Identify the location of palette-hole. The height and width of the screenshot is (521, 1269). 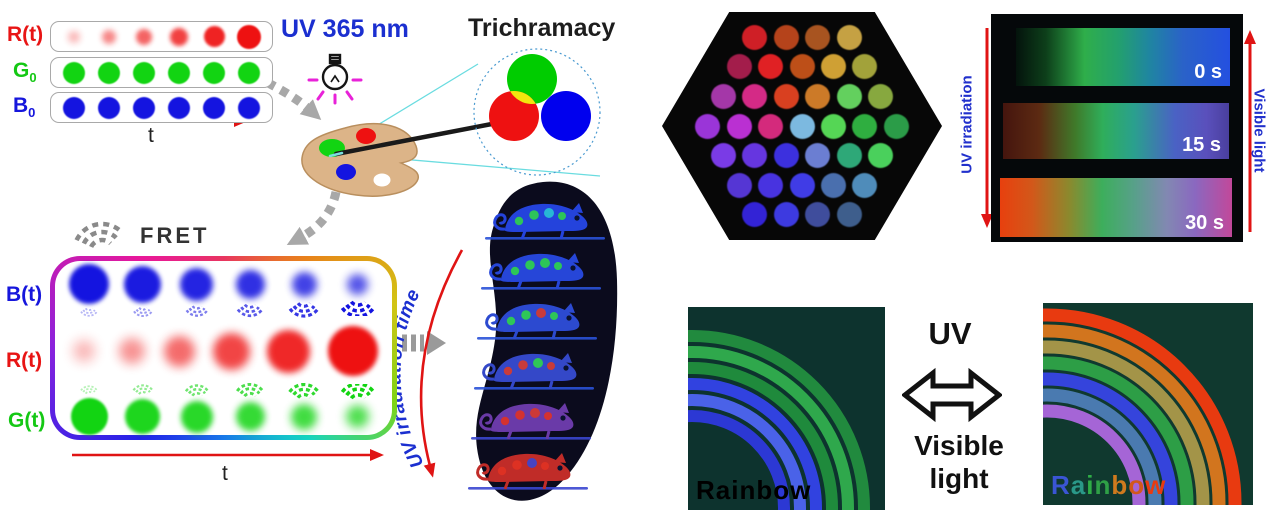
(382, 180).